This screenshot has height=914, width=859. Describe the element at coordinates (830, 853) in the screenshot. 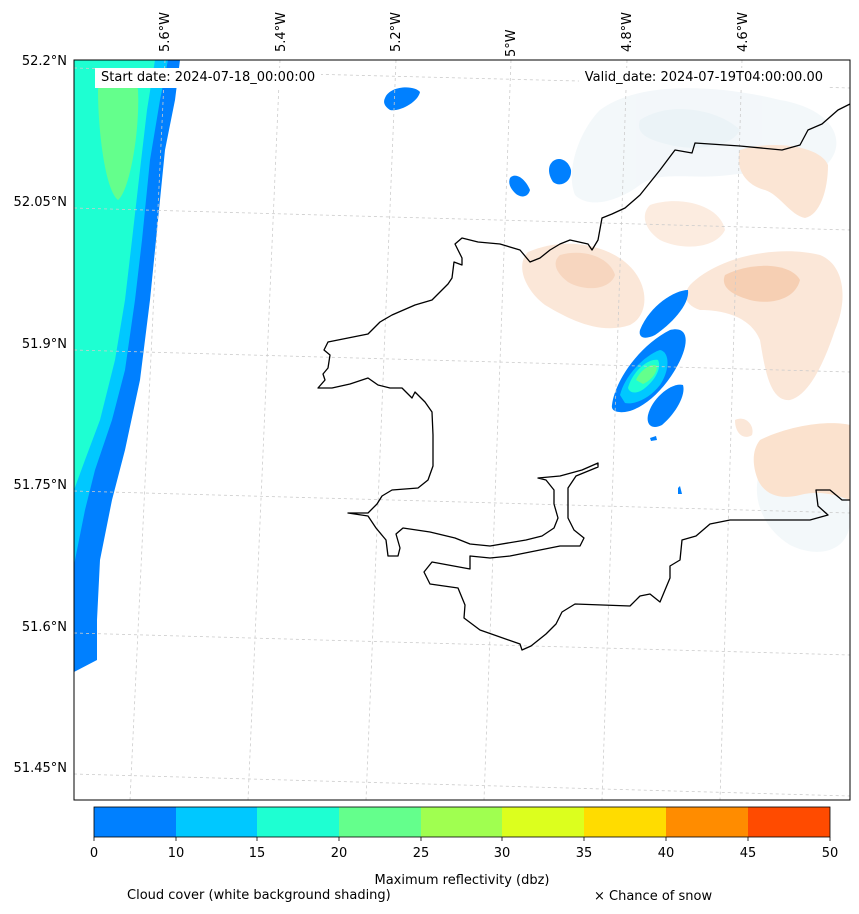

I see `colorbar-tick-label: 50` at that location.